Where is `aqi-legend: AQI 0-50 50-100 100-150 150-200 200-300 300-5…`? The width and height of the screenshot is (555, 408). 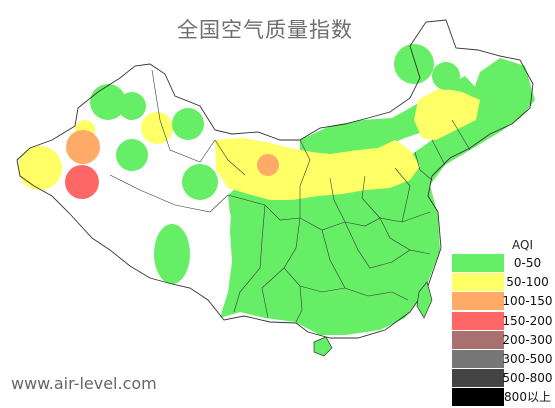
aqi-legend: AQI 0-50 50-100 100-150 150-200 200-300 300-5… is located at coordinates (503, 322).